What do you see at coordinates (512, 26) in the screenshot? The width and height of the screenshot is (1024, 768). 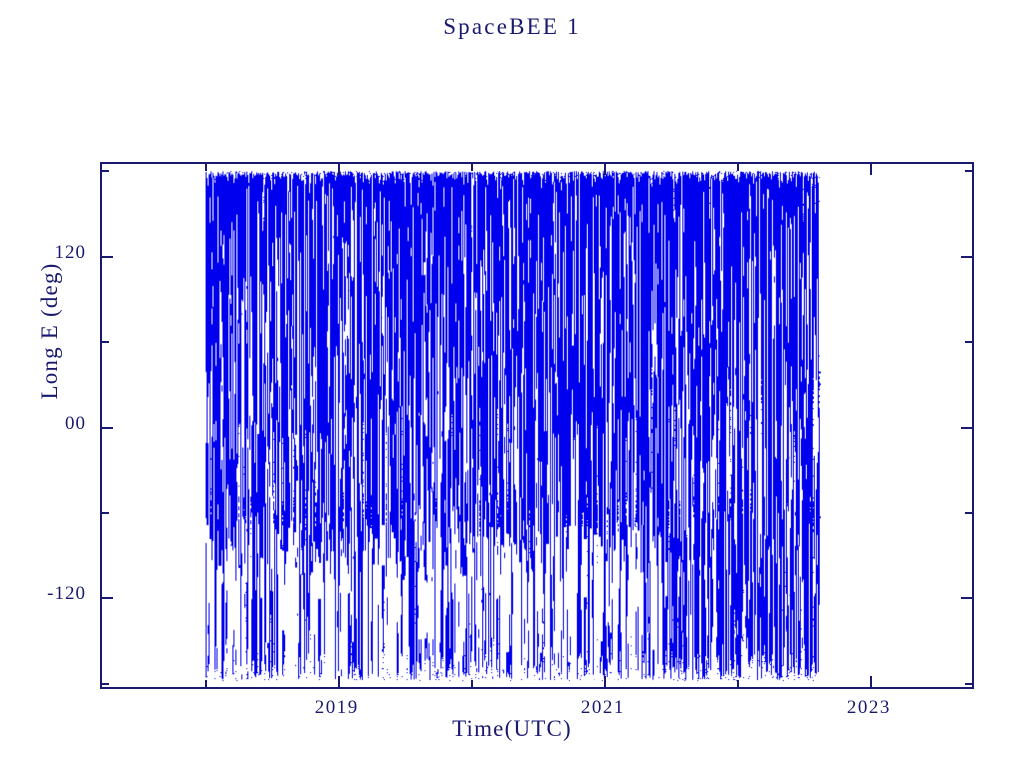 I see `chart-title: SpaceBEE 1` at bounding box center [512, 26].